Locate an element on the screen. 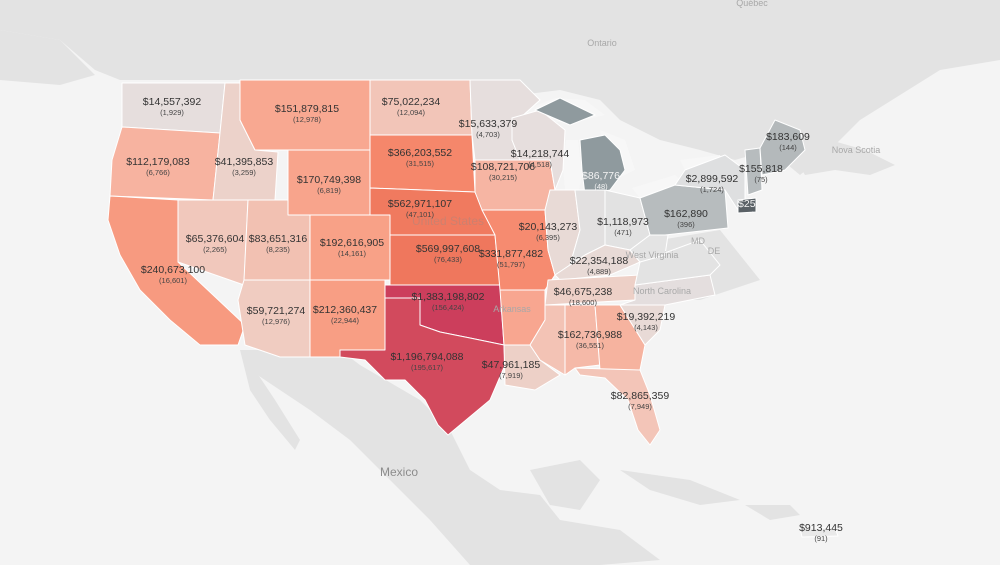 This screenshot has height=565, width=1000. value-label-ia: $108,721,706(30,215) is located at coordinates (503, 171).